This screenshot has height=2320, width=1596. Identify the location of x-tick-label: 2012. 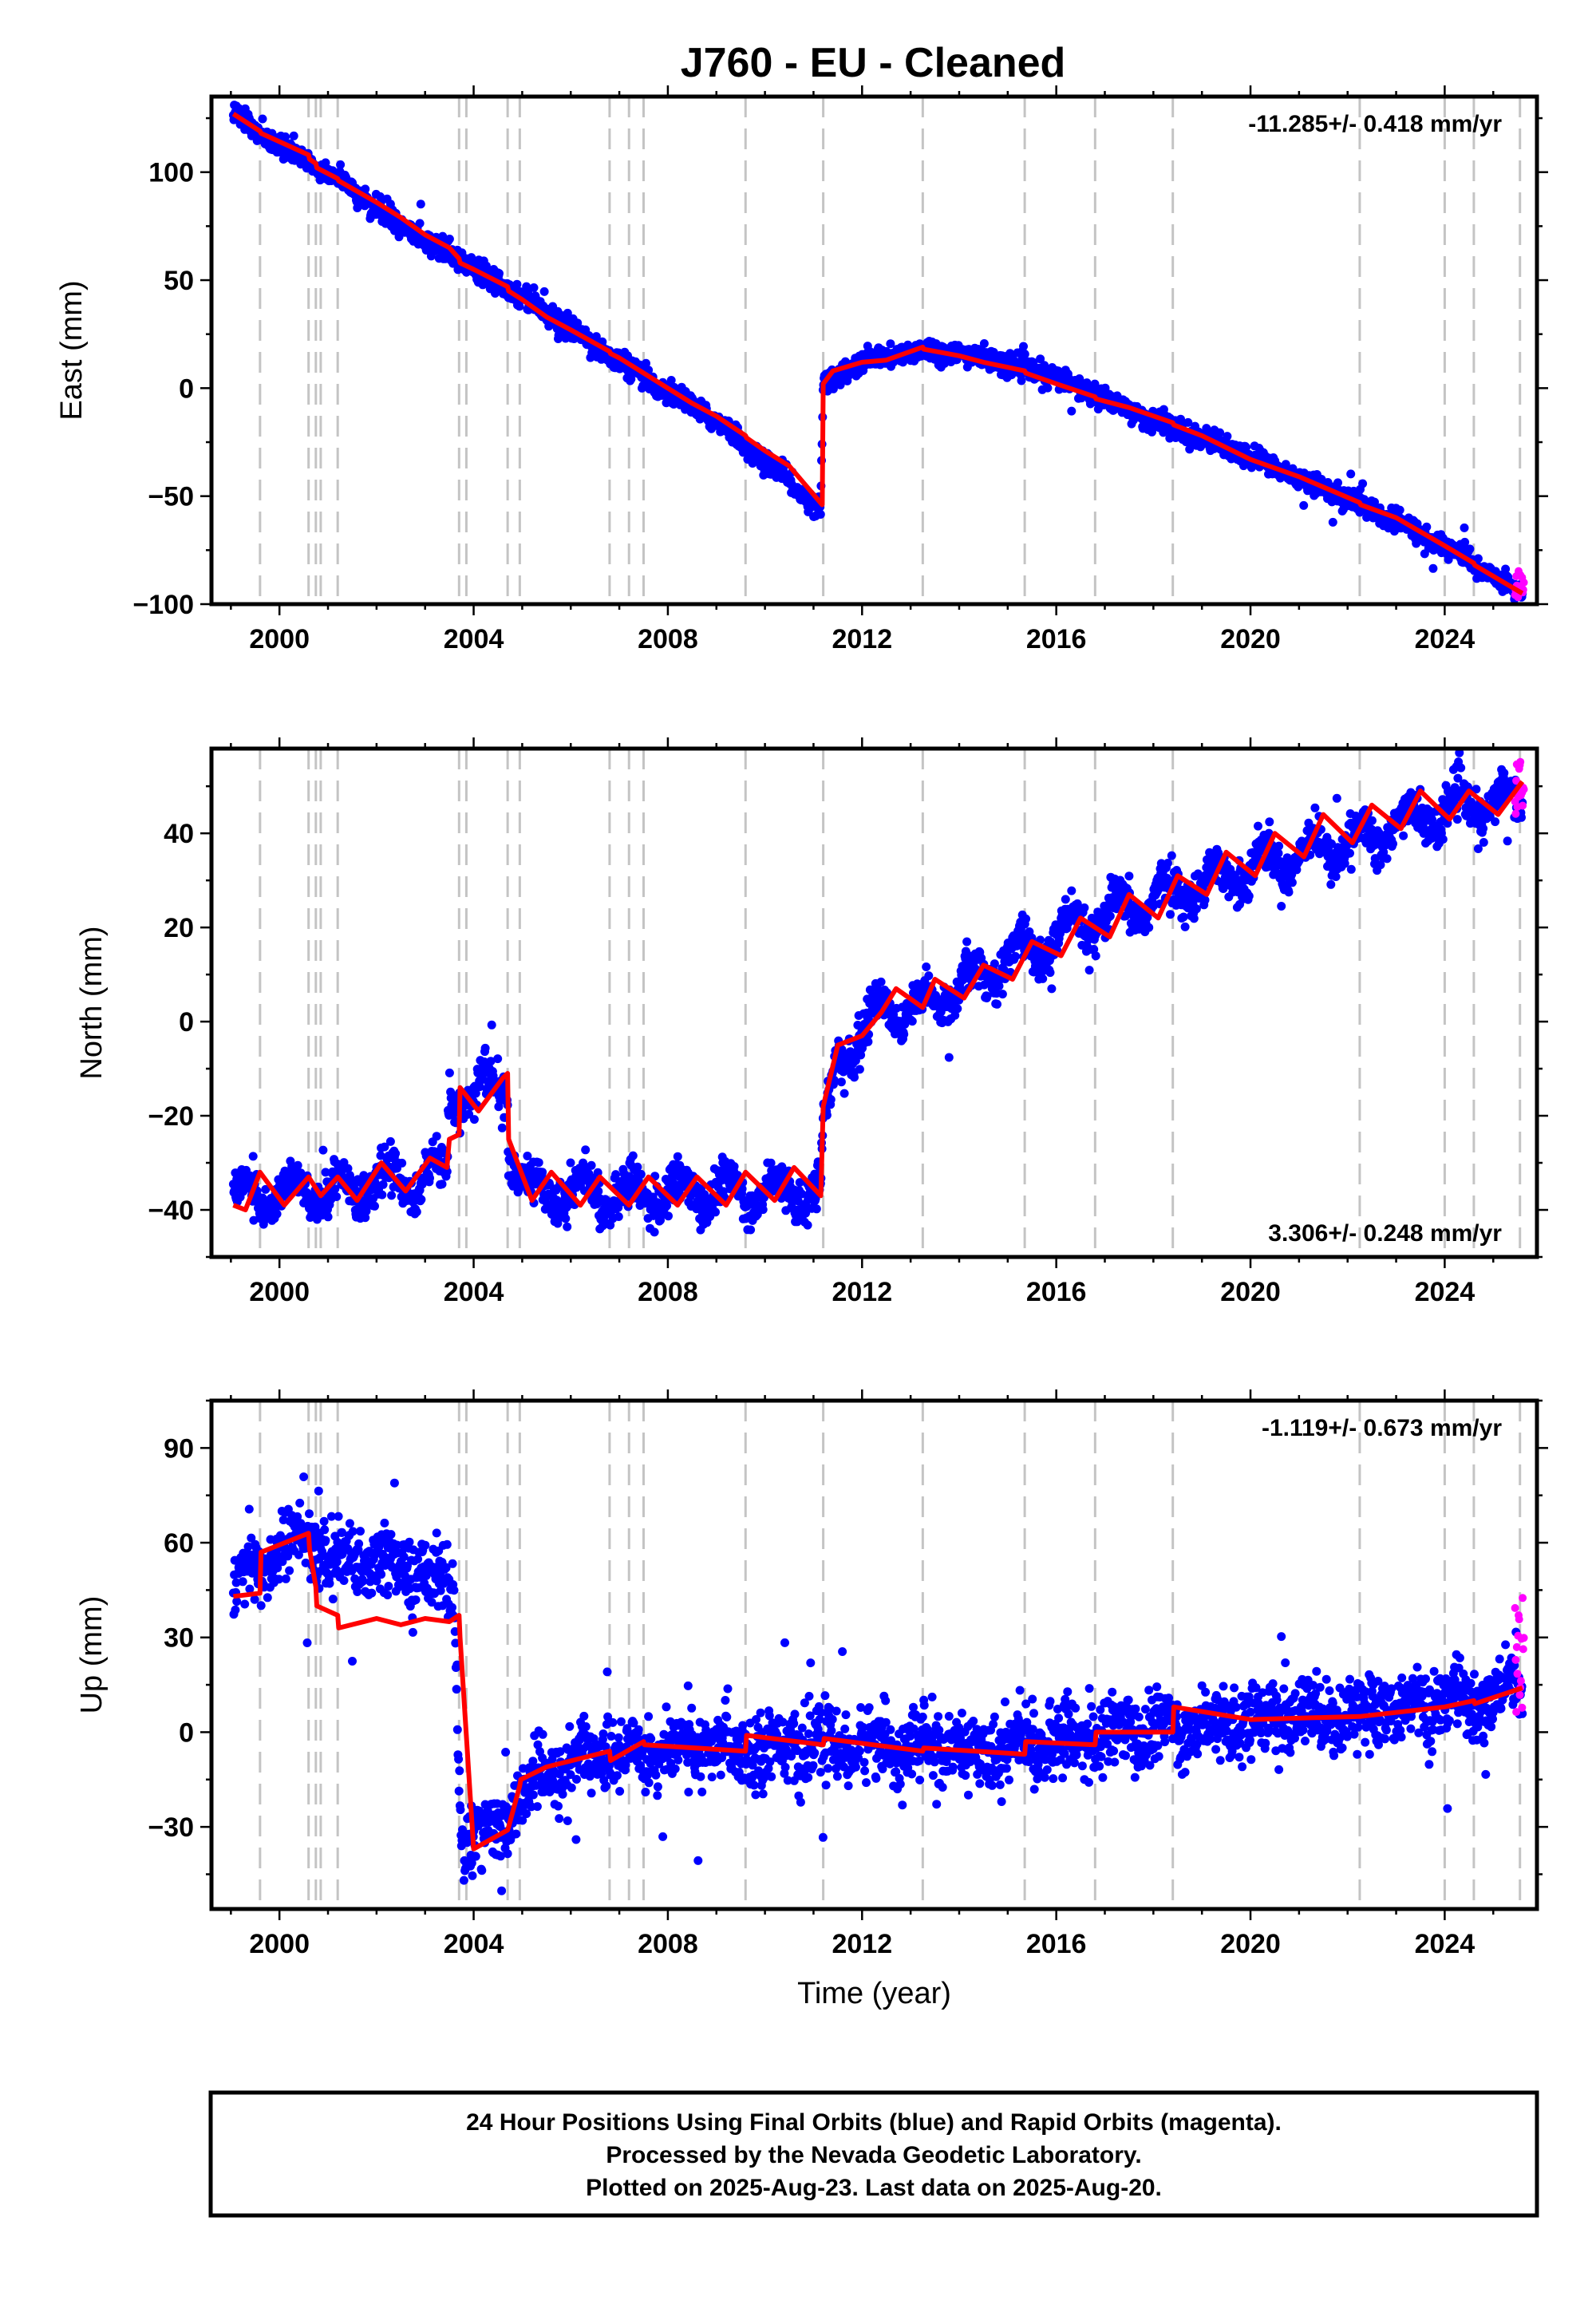
(862, 639).